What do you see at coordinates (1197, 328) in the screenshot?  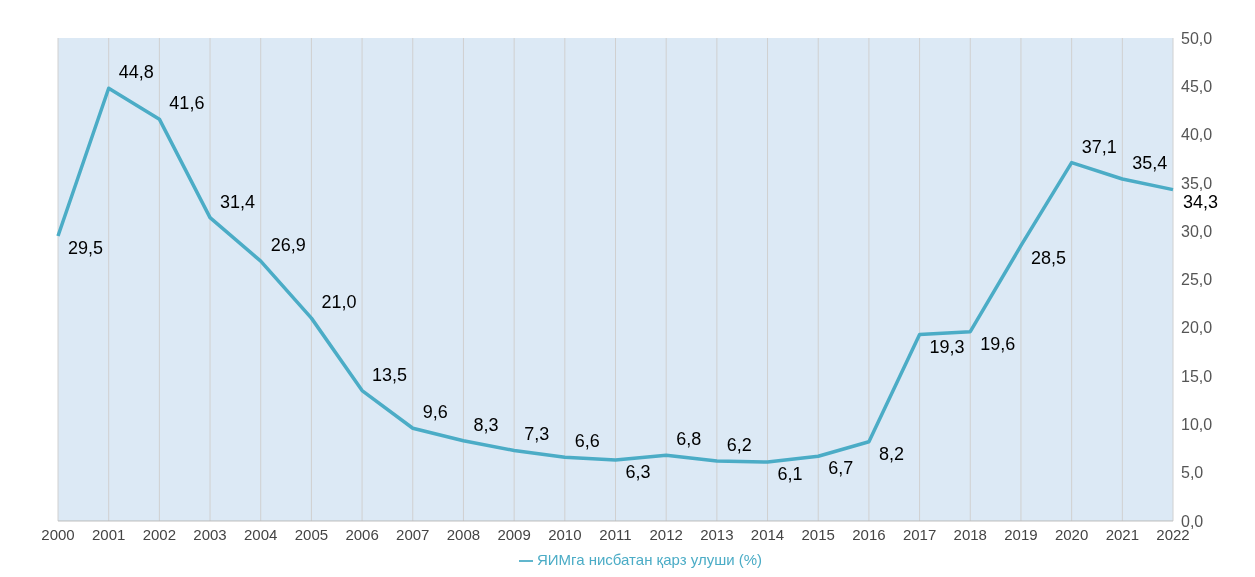 I see `y-tick-label: 20,0` at bounding box center [1197, 328].